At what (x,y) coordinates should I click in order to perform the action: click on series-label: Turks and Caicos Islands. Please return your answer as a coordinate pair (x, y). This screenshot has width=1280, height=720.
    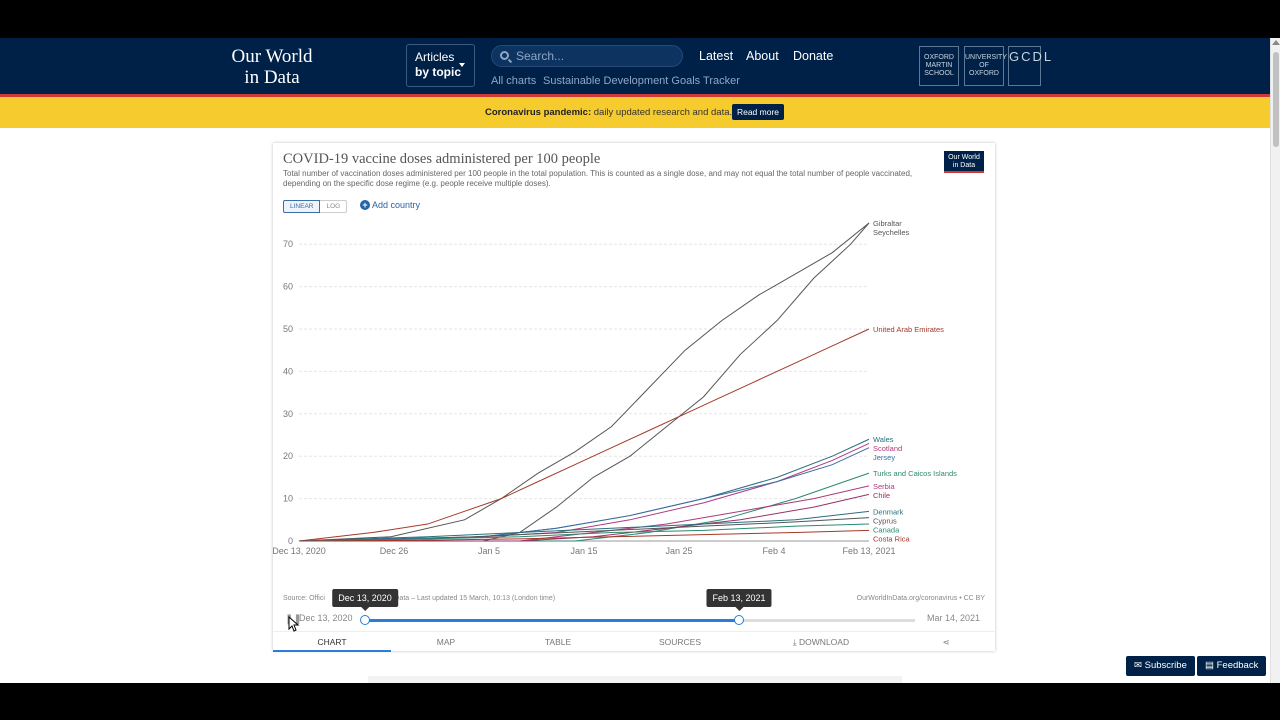
    Looking at the image, I should click on (915, 473).